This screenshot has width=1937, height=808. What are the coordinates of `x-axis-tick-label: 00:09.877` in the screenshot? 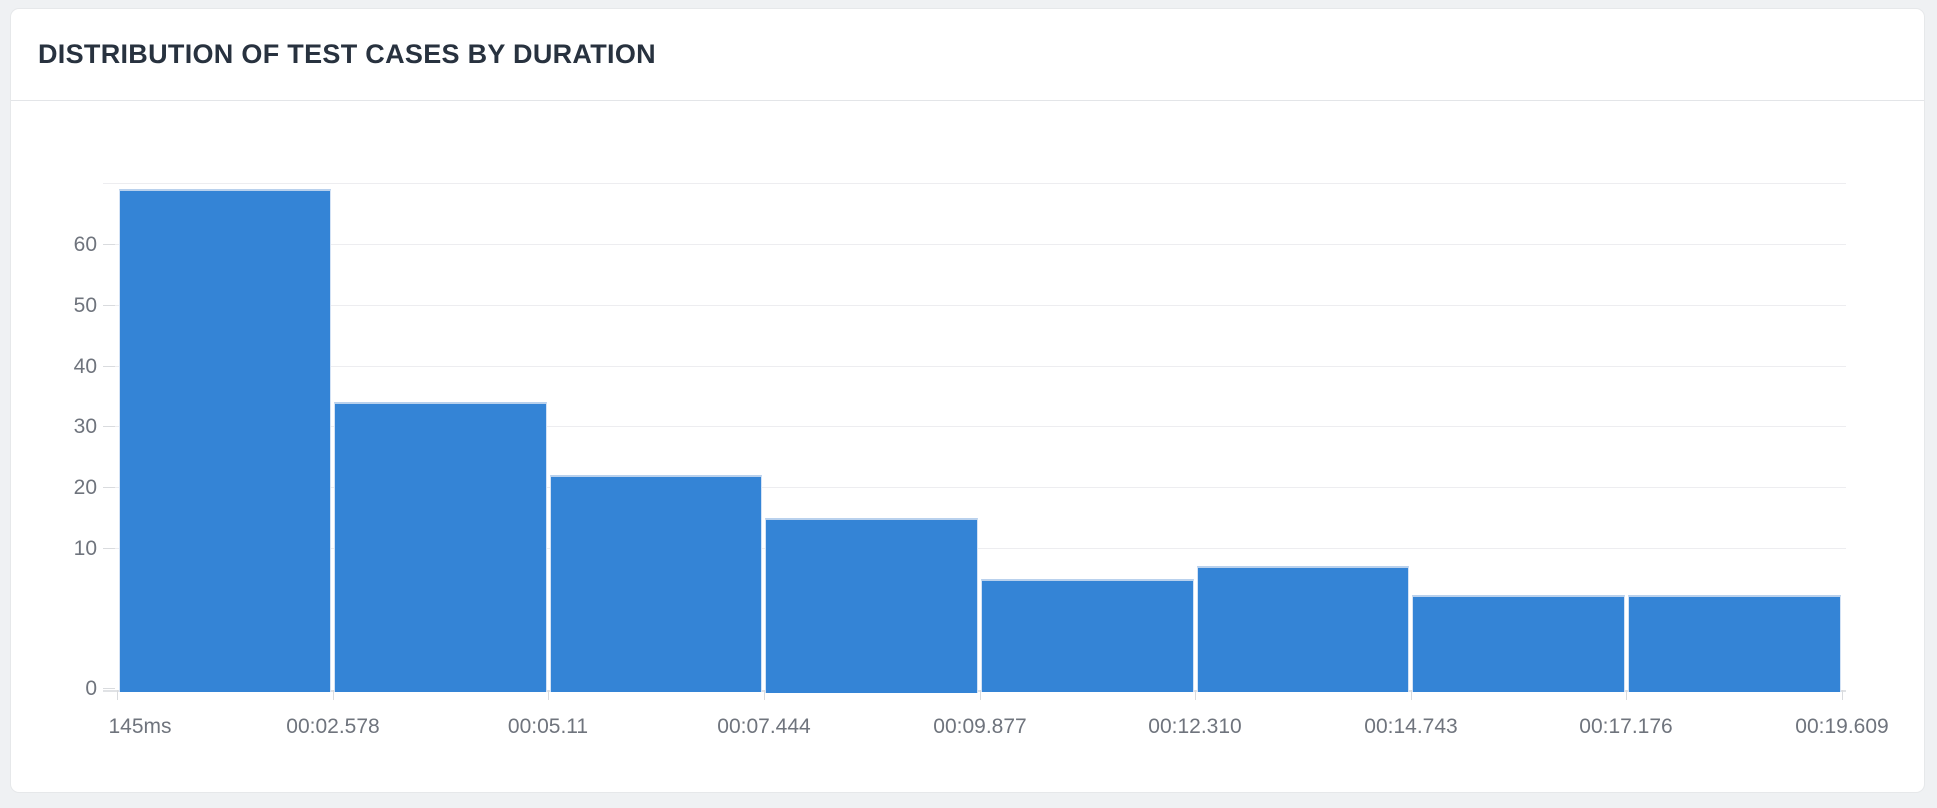 It's located at (980, 726).